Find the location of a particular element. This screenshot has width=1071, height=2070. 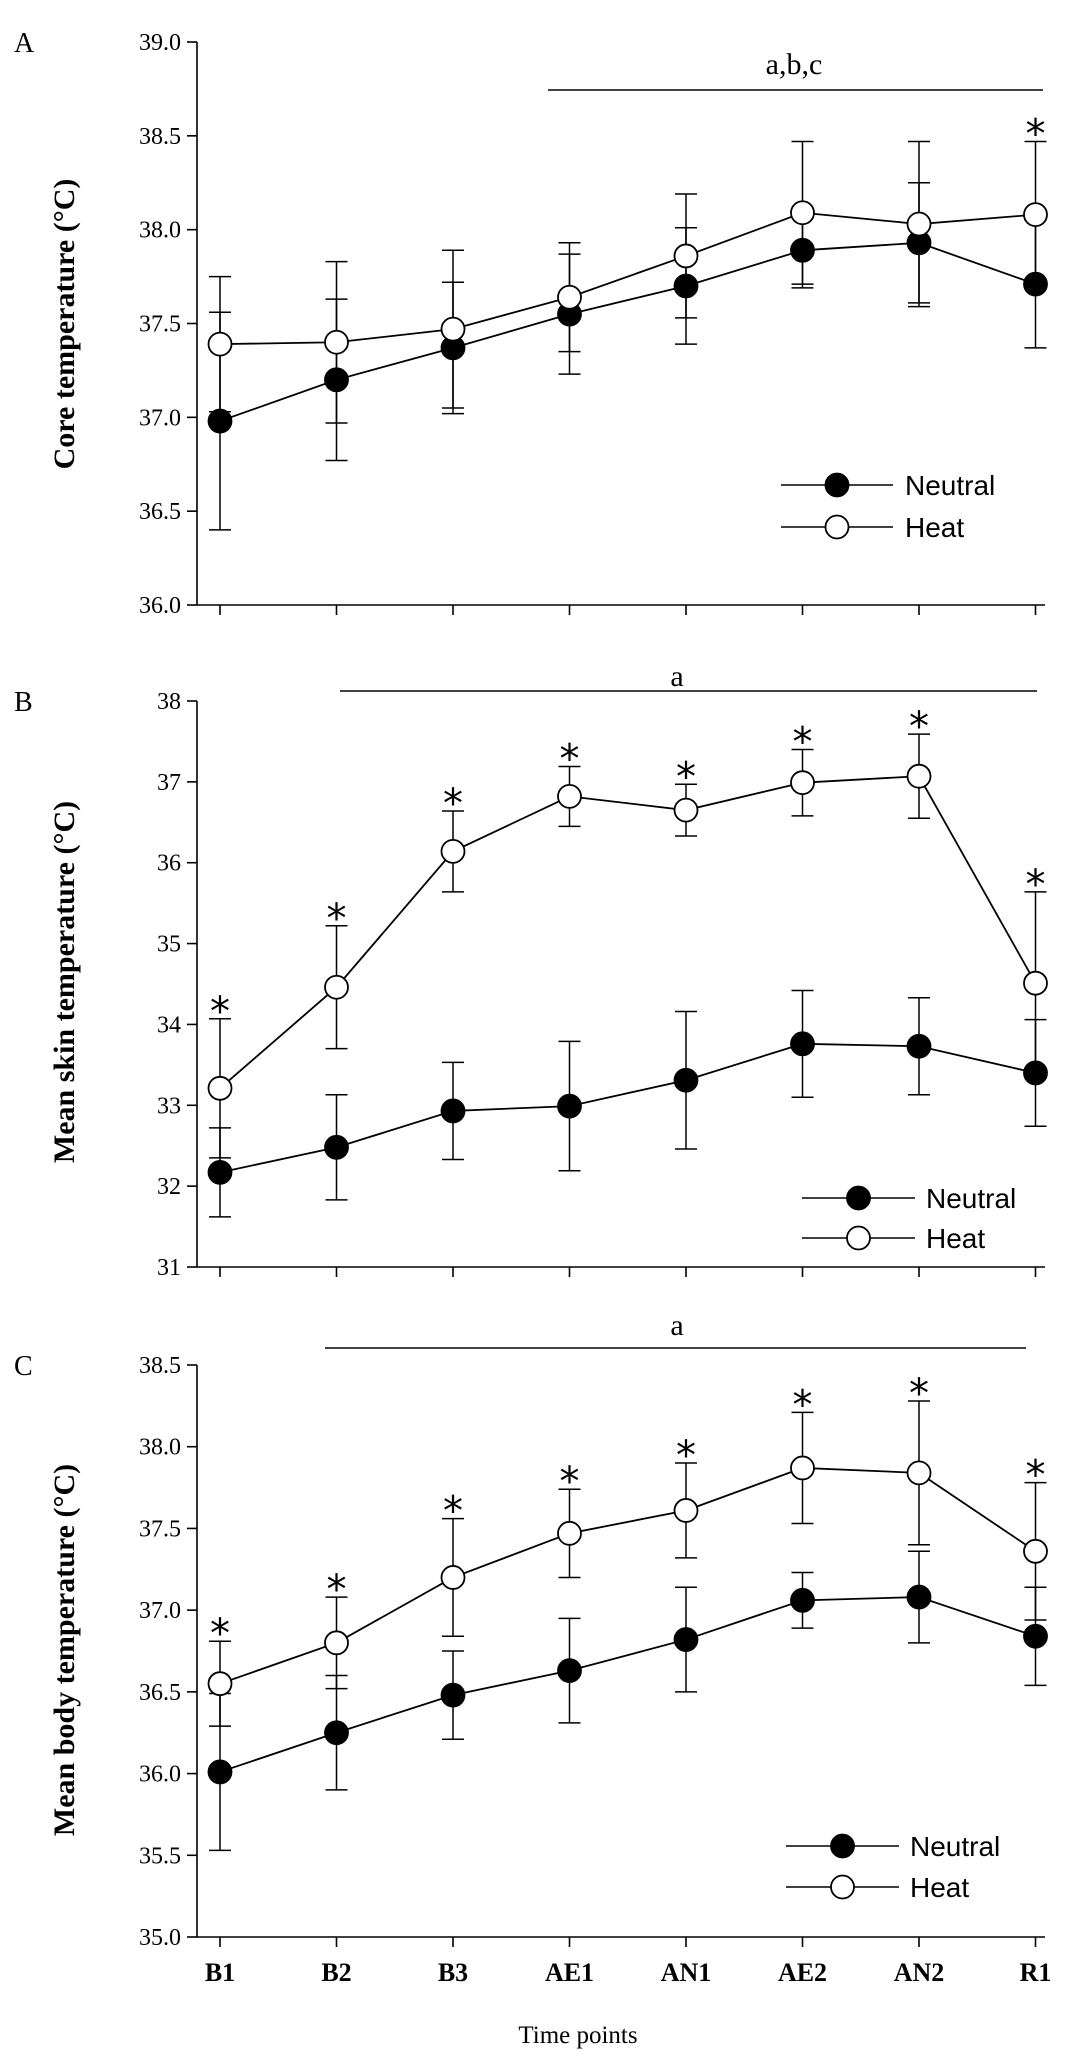

panel-letter: C is located at coordinates (23, 1366).